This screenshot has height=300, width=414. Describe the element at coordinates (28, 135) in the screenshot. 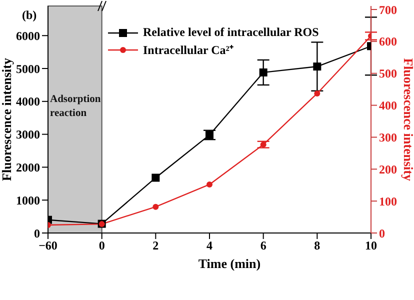

I see `y-tick-label: 3000` at that location.